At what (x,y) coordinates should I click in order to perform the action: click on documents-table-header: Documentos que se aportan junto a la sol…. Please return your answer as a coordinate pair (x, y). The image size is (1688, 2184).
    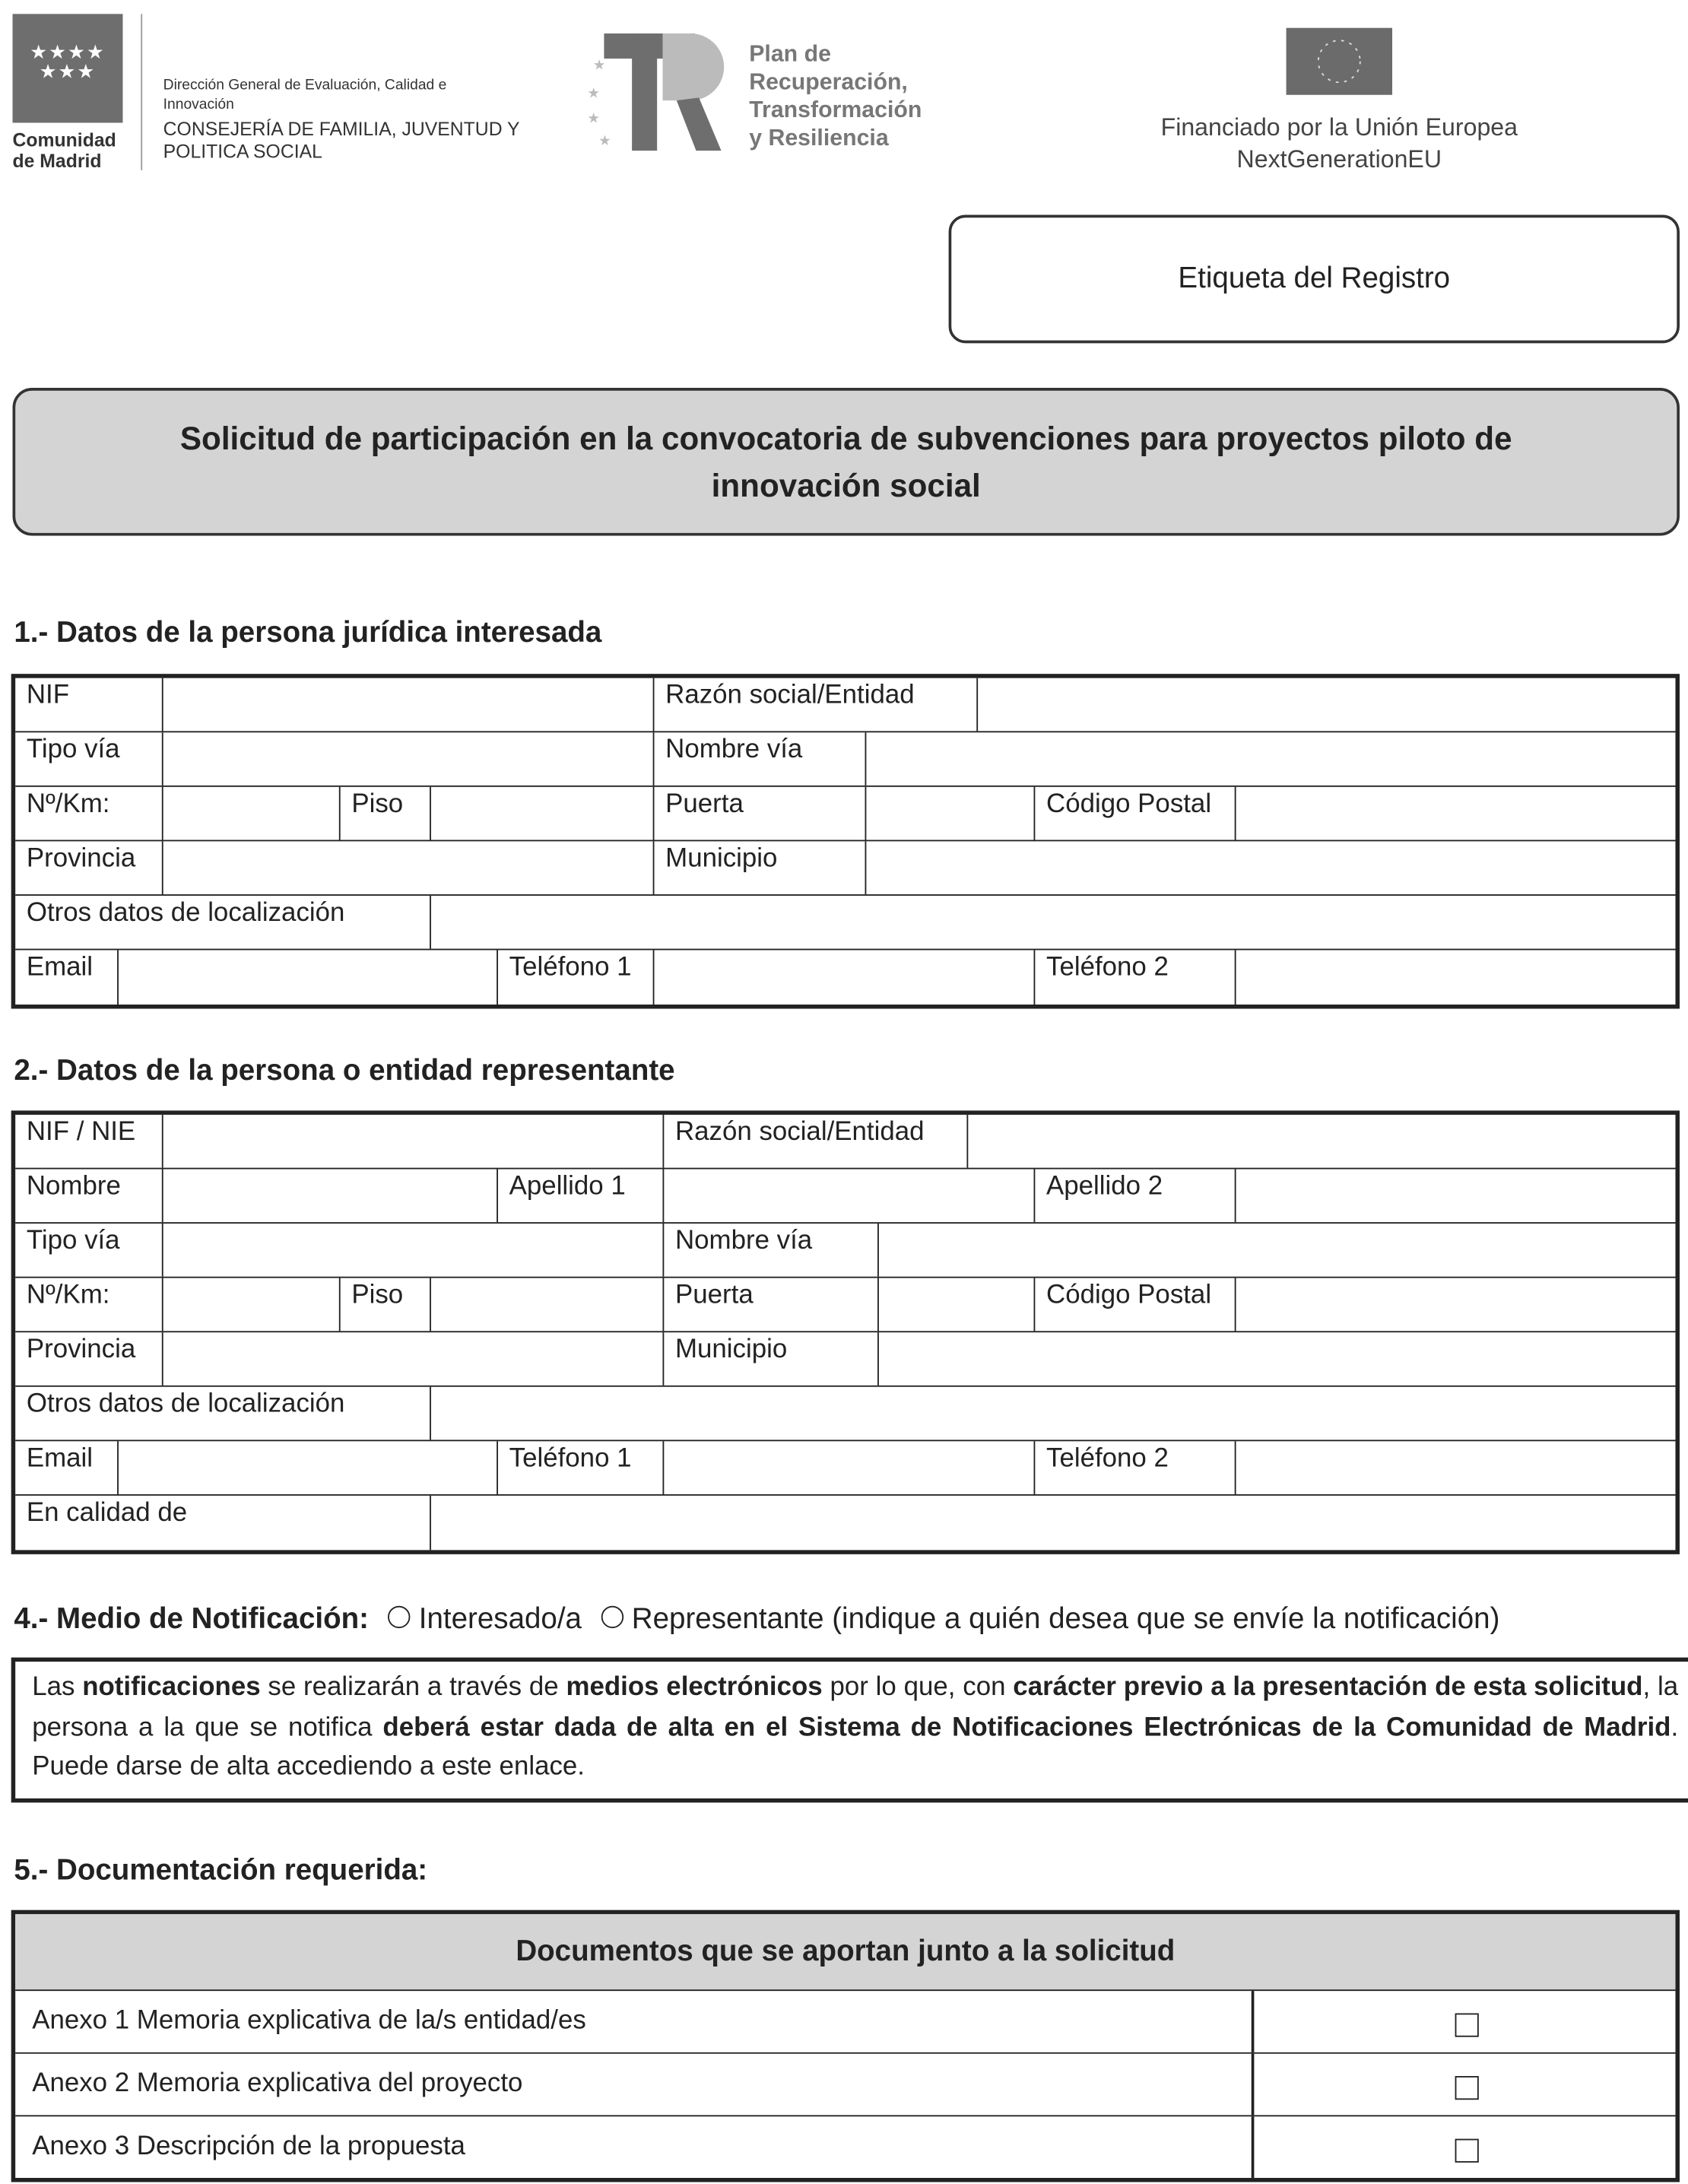
    Looking at the image, I should click on (845, 1953).